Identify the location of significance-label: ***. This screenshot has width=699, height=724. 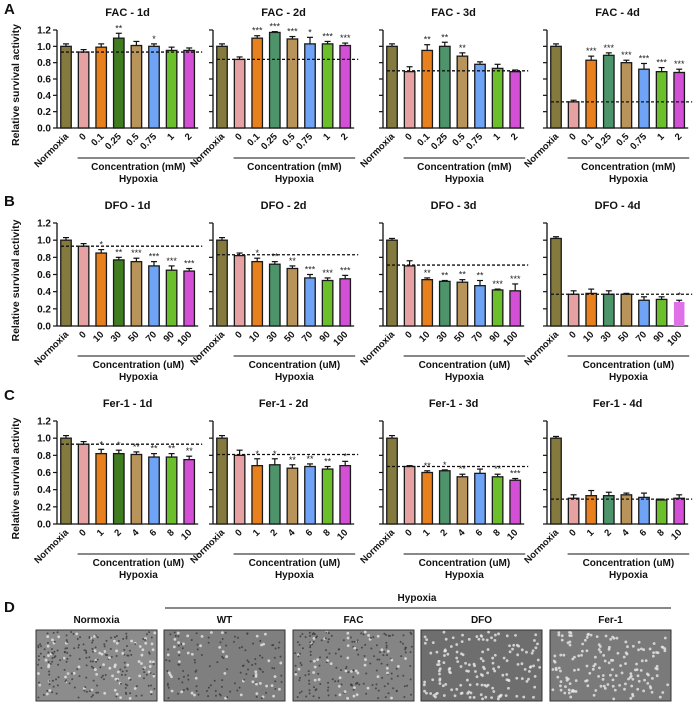
(189, 263).